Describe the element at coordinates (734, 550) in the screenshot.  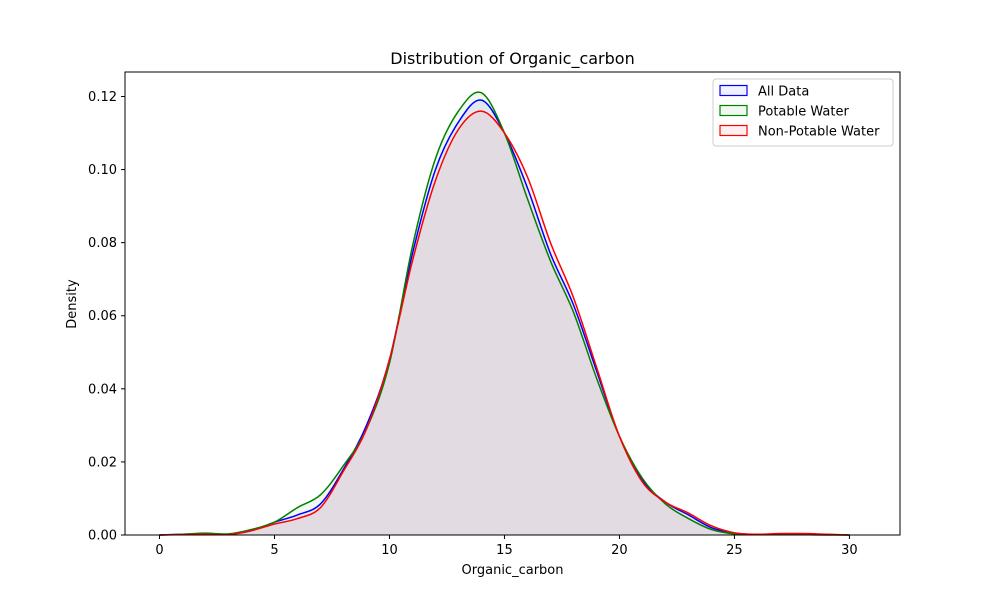
I see `x-tick-label: 25` at that location.